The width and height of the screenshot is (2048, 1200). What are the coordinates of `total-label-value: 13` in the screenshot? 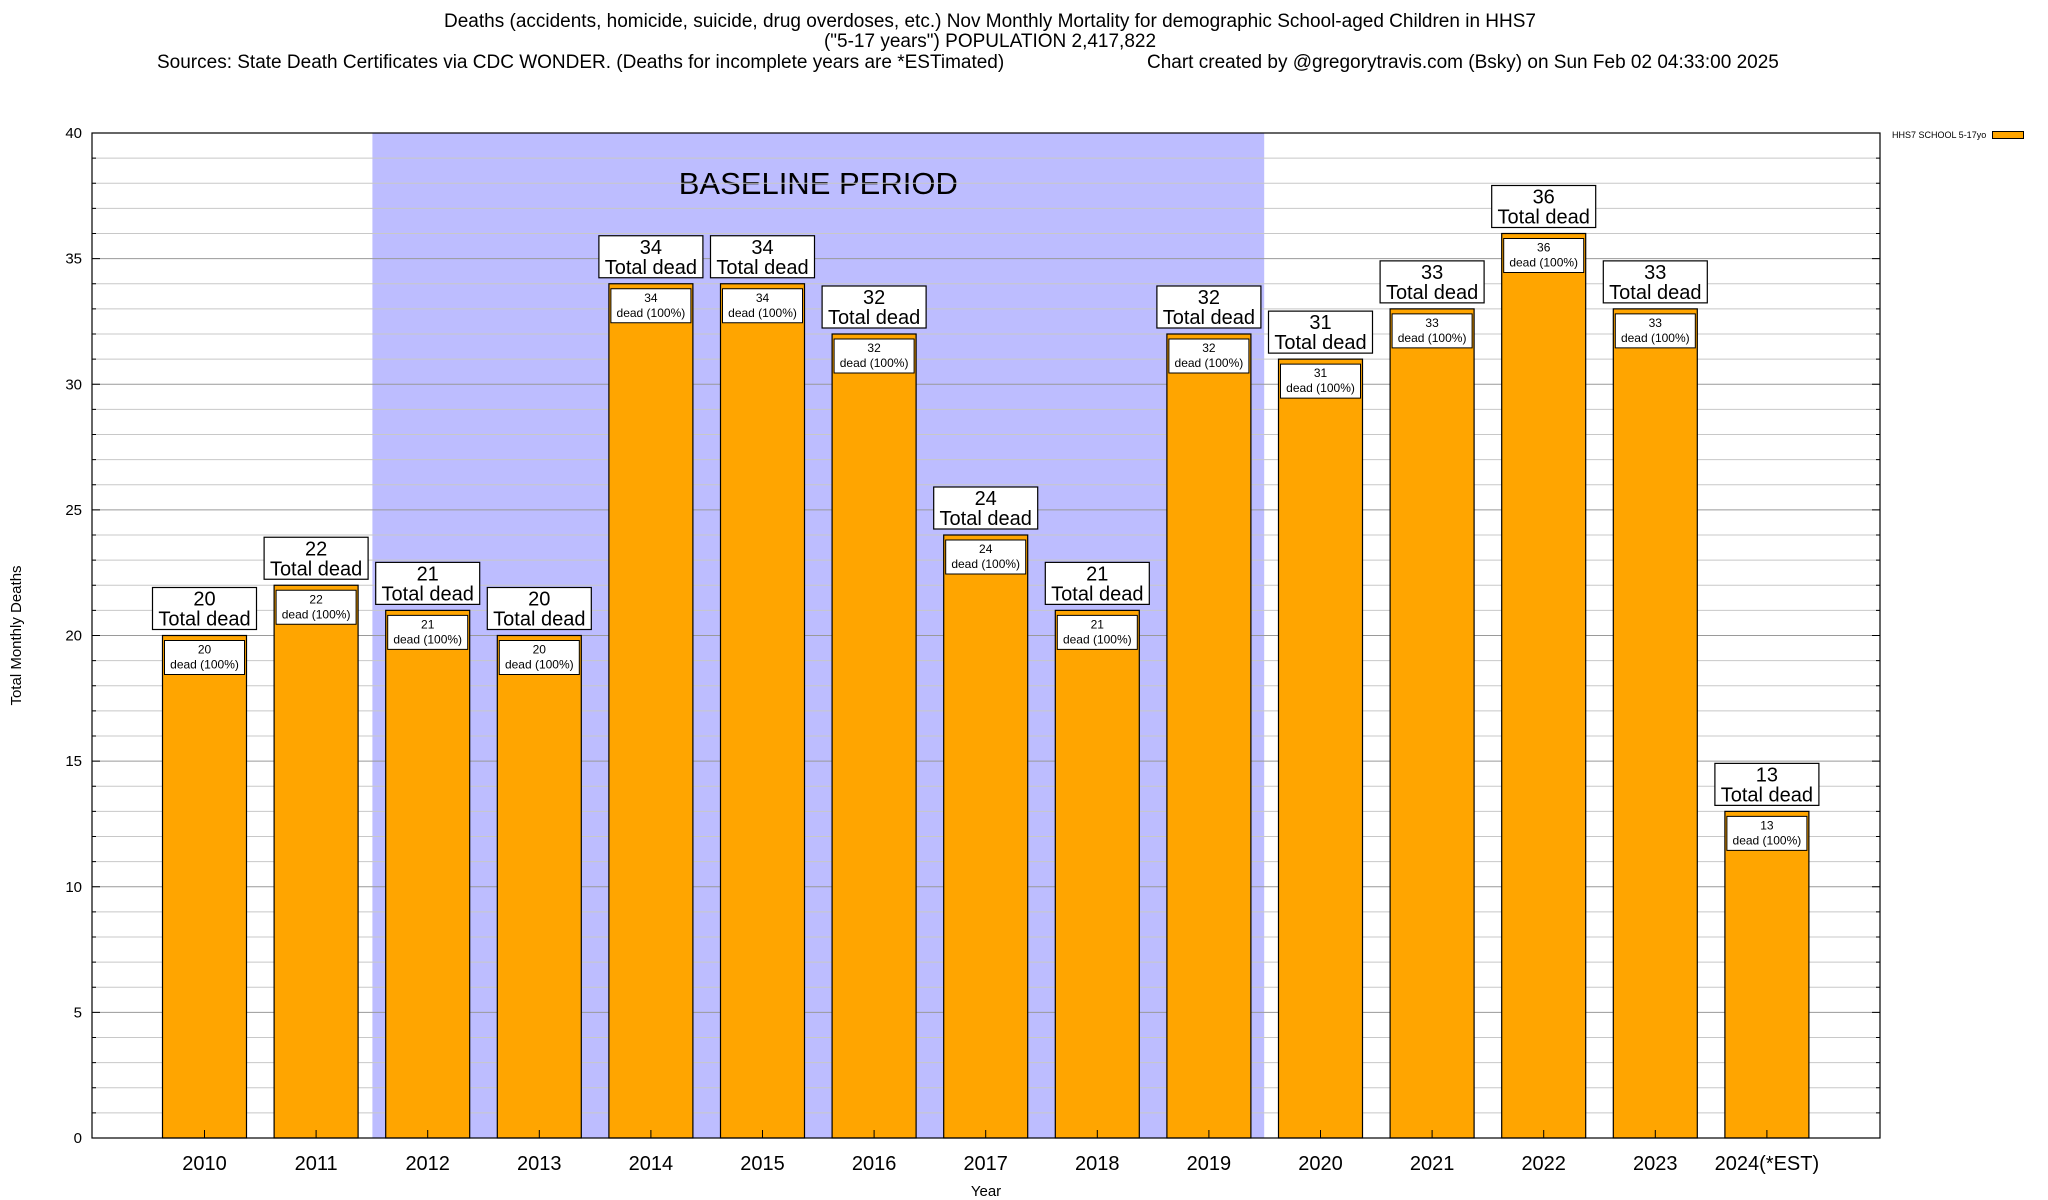 It's located at (1767, 775).